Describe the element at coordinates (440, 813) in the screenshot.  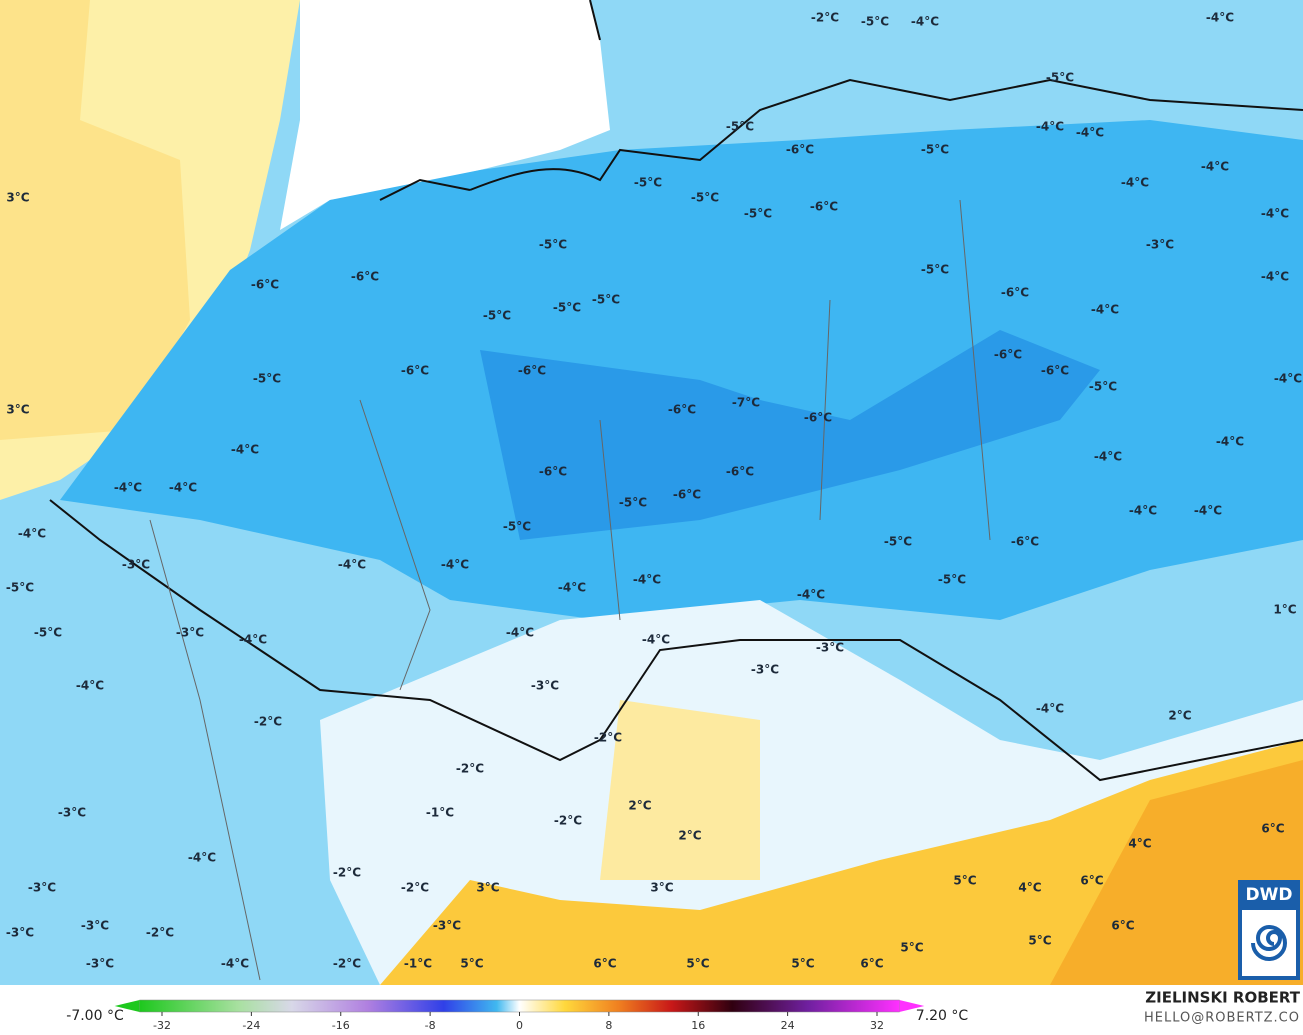
I see `temperature-label: -1°C` at that location.